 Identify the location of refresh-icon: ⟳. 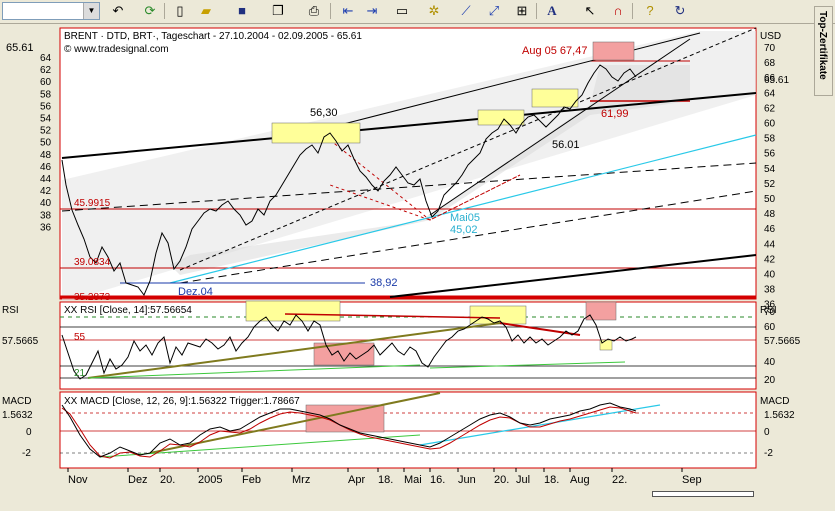
(150, 10).